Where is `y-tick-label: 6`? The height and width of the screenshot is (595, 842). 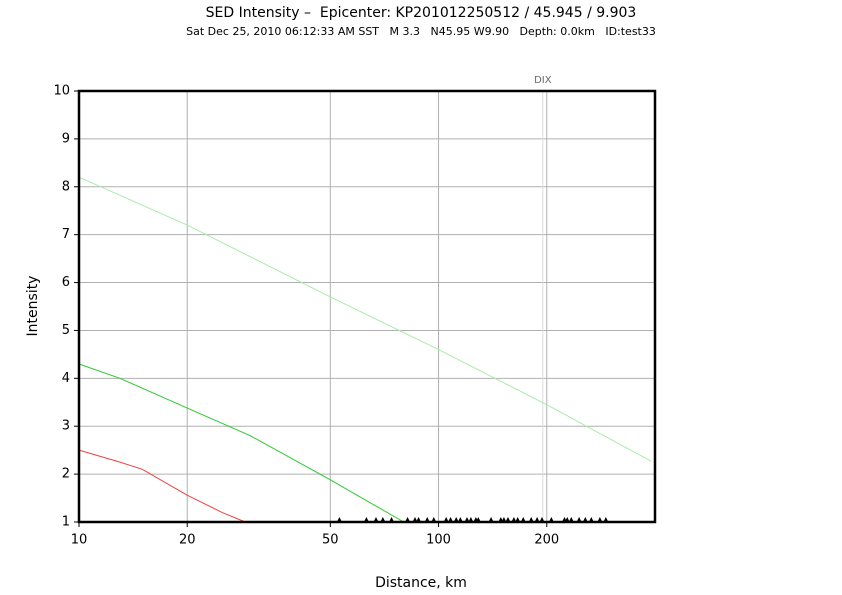
y-tick-label: 6 is located at coordinates (66, 282).